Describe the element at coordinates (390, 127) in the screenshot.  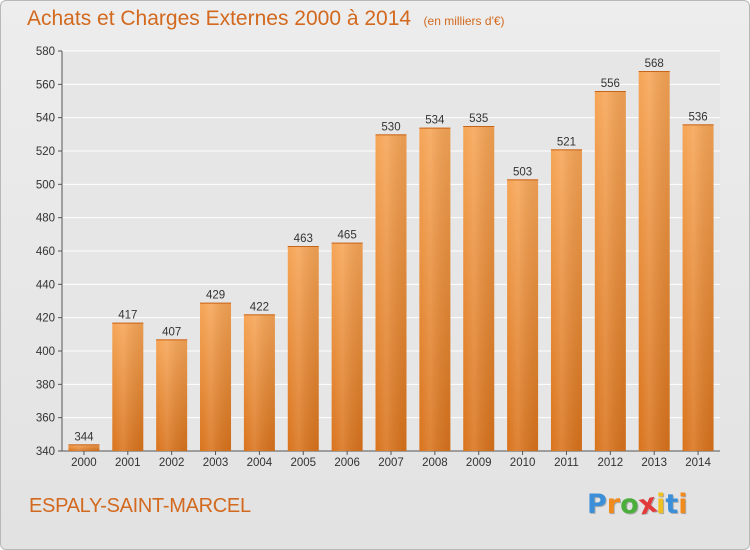
I see `data-label: 530` at that location.